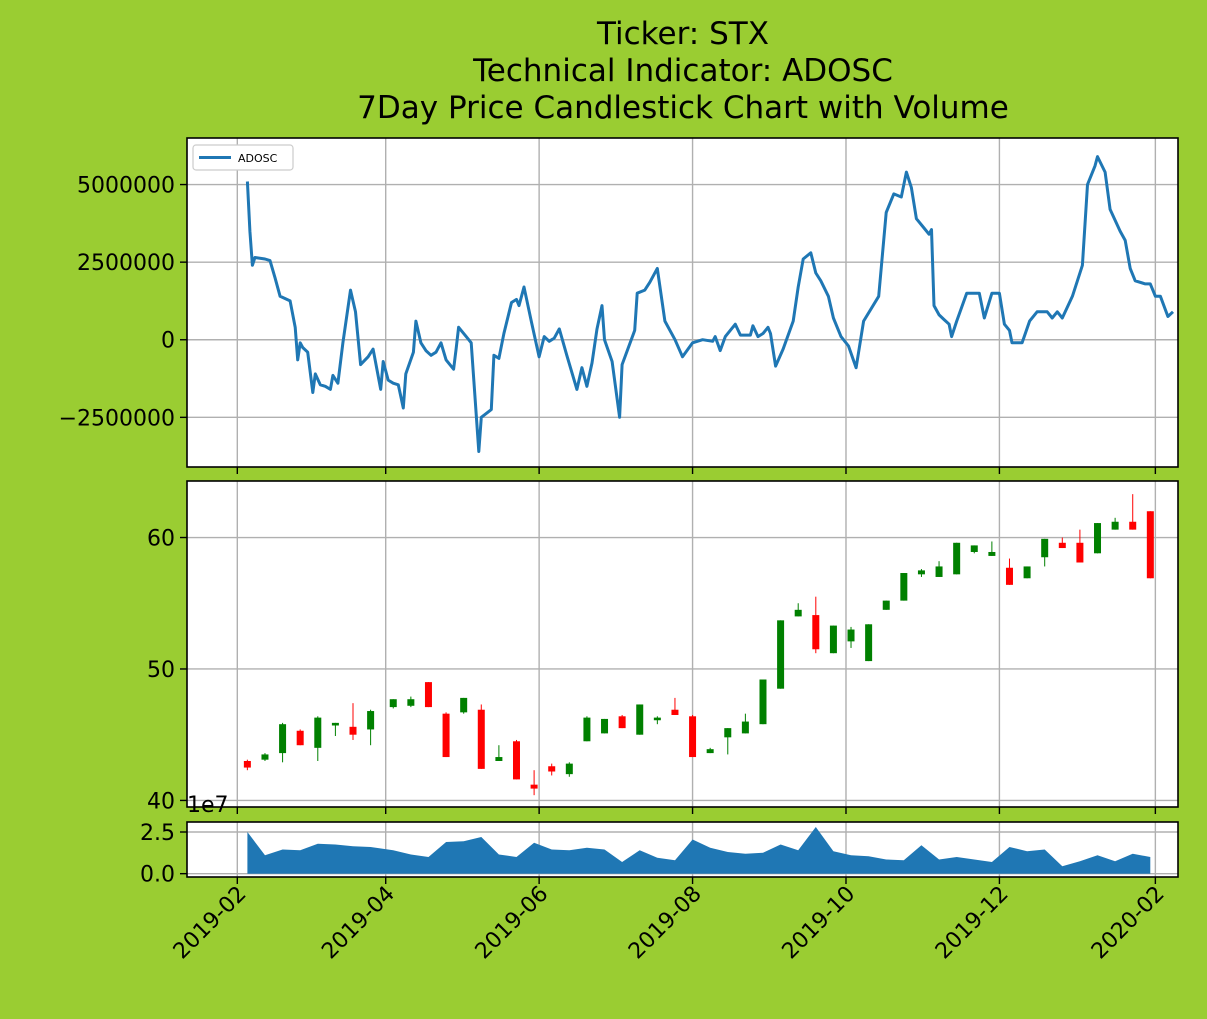  What do you see at coordinates (161, 801) in the screenshot?
I see `price-y-tick-label: 40` at bounding box center [161, 801].